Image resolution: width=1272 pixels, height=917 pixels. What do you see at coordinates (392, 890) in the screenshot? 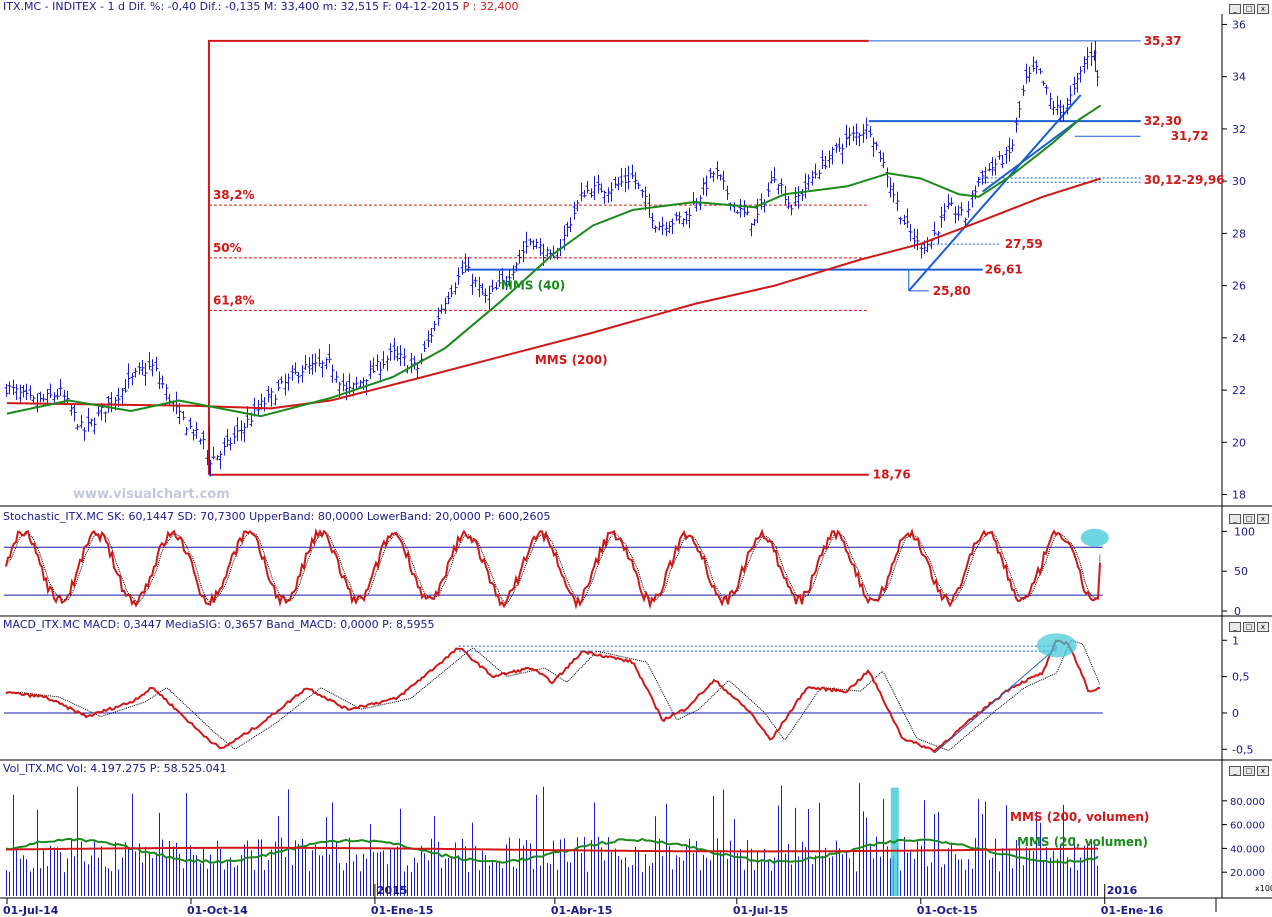
I see `year-label: 2015` at bounding box center [392, 890].